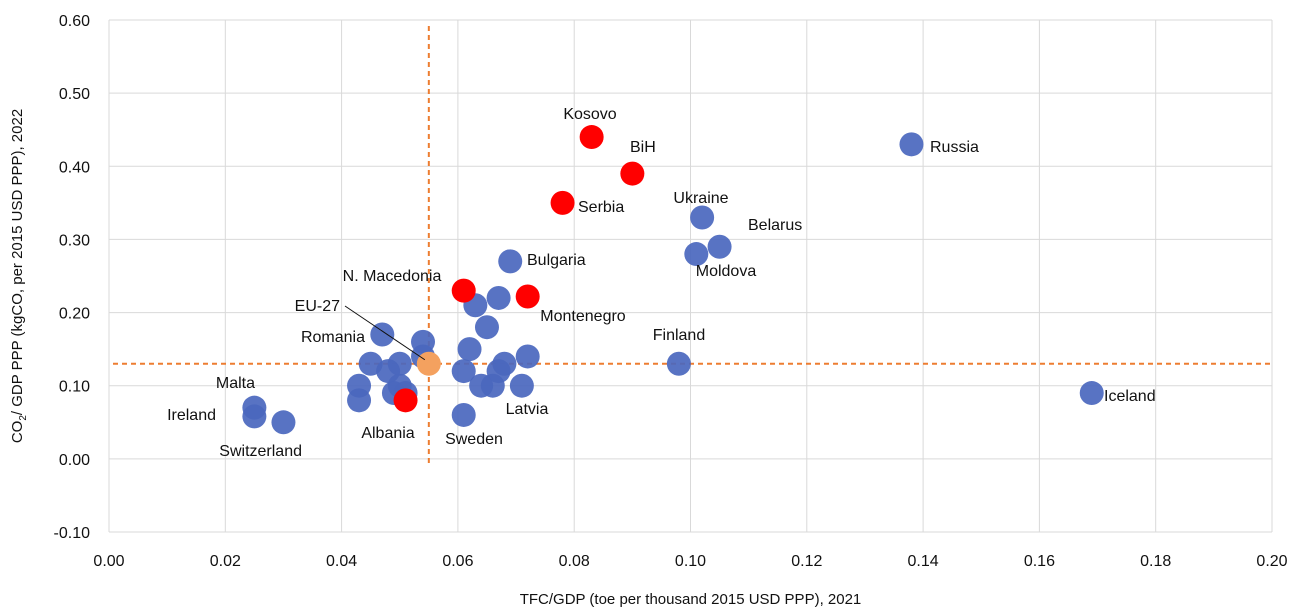 The image size is (1303, 612). What do you see at coordinates (17, 432) in the screenshot?
I see `y-axis-title-pre: CO` at bounding box center [17, 432].